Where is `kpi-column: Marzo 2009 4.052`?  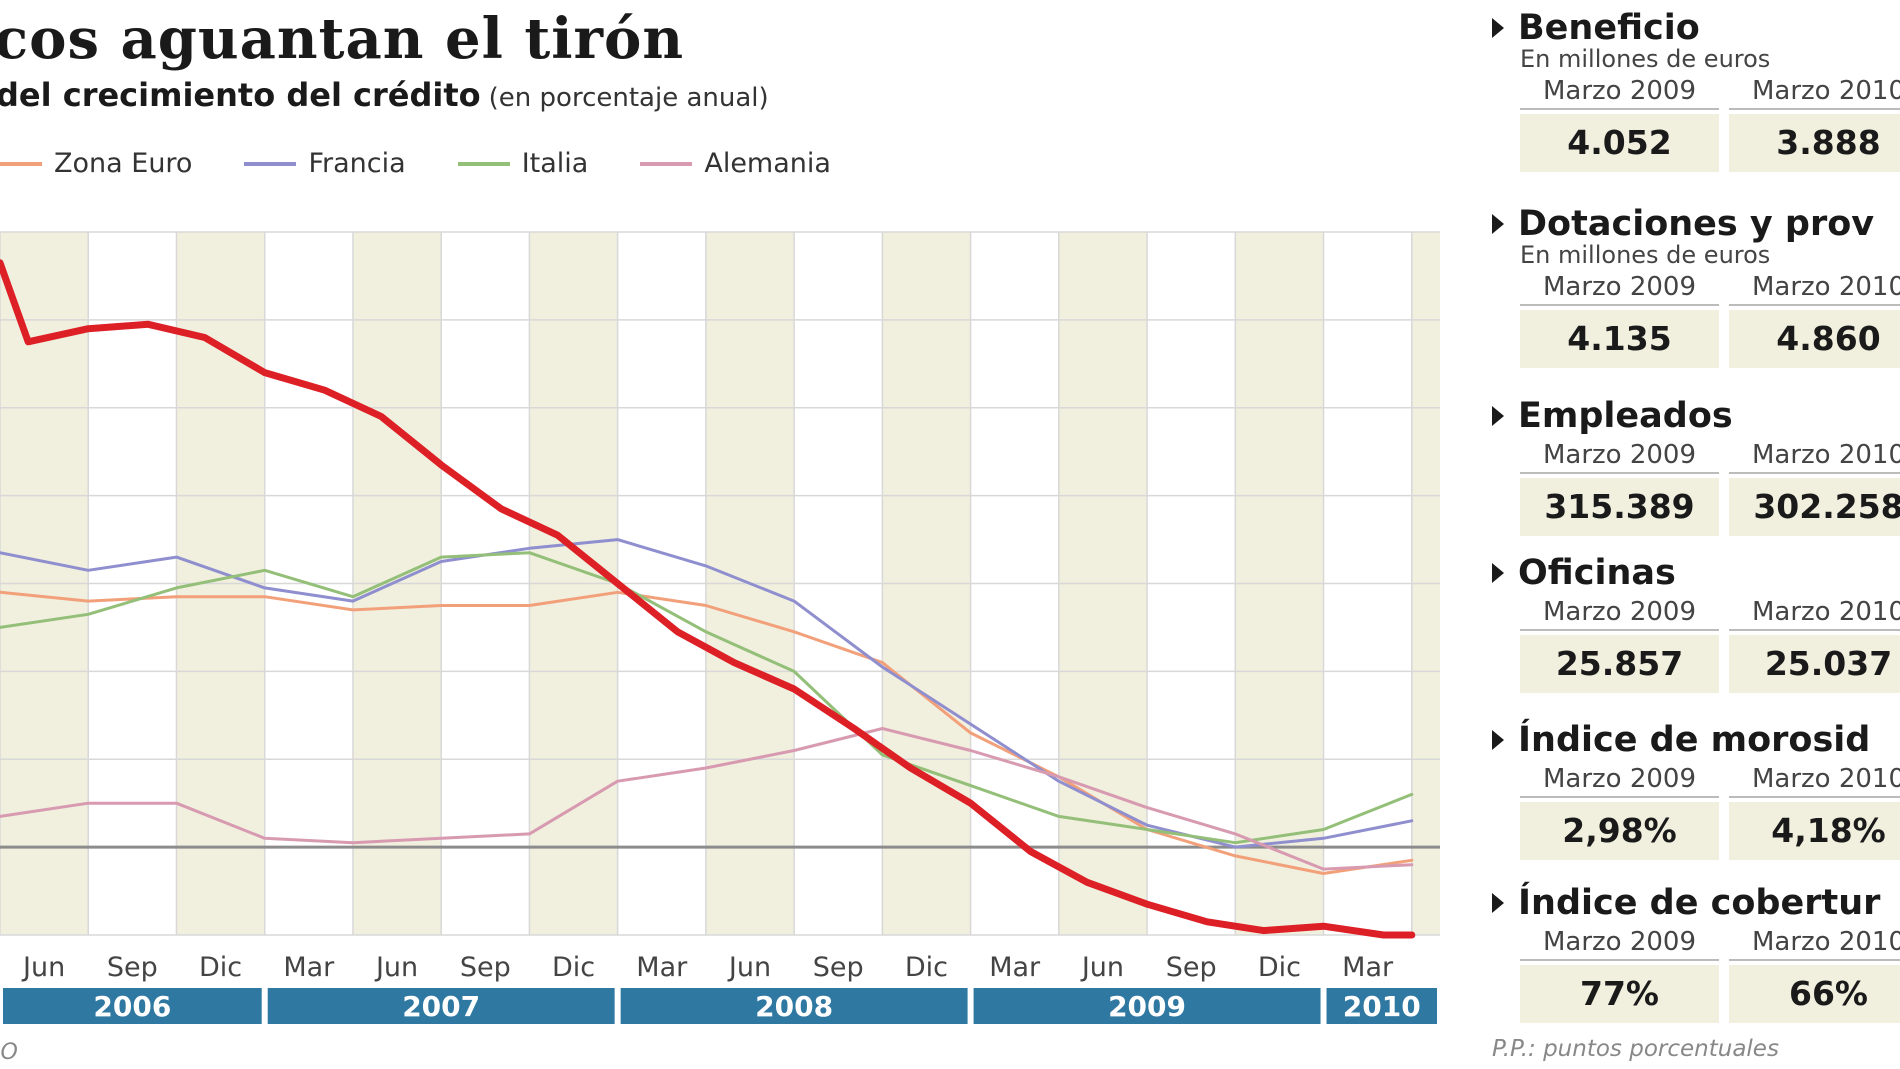
kpi-column: Marzo 2009 4.052 is located at coordinates (1619, 123).